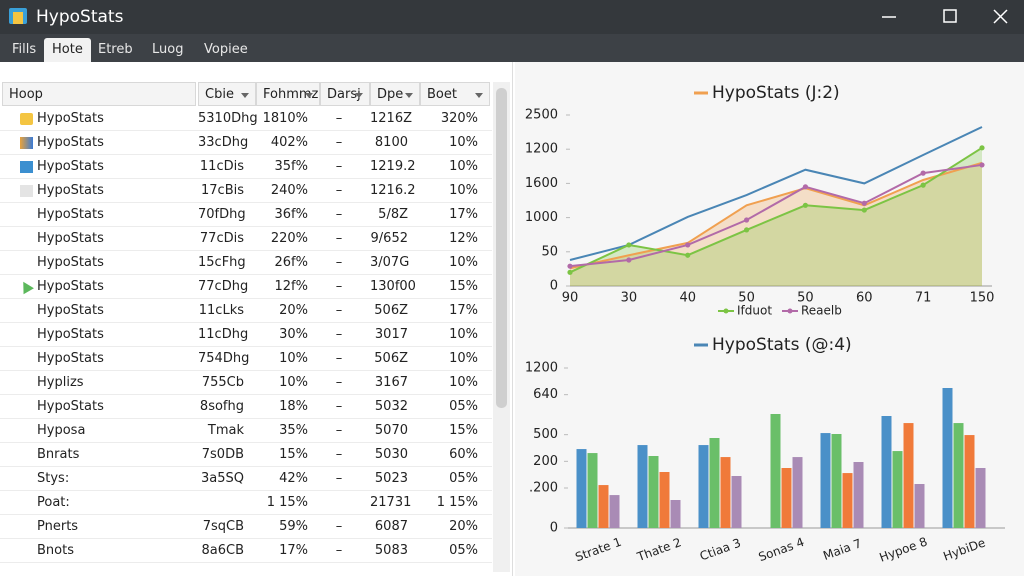 The image size is (1024, 576). I want to click on cell-value: 05%, so click(463, 406).